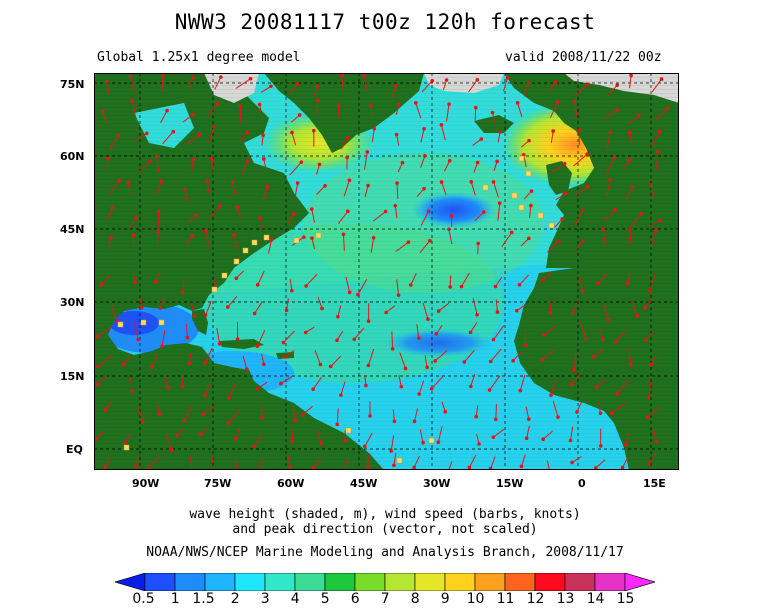 The image size is (770, 611). Describe the element at coordinates (74, 449) in the screenshot. I see `lat-label-eq: EQ` at that location.